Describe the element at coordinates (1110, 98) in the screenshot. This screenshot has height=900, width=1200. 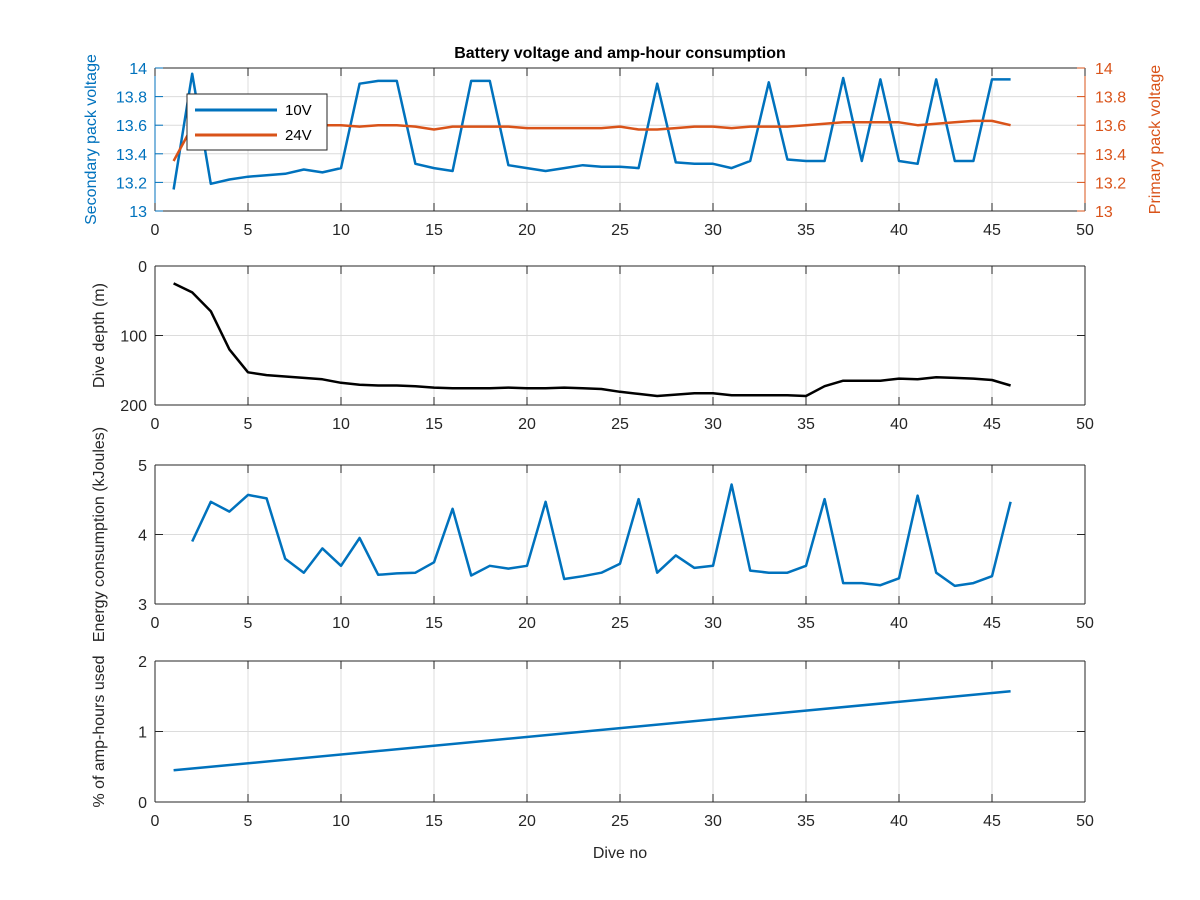
I see `right-y-tick-label: 13.8` at that location.